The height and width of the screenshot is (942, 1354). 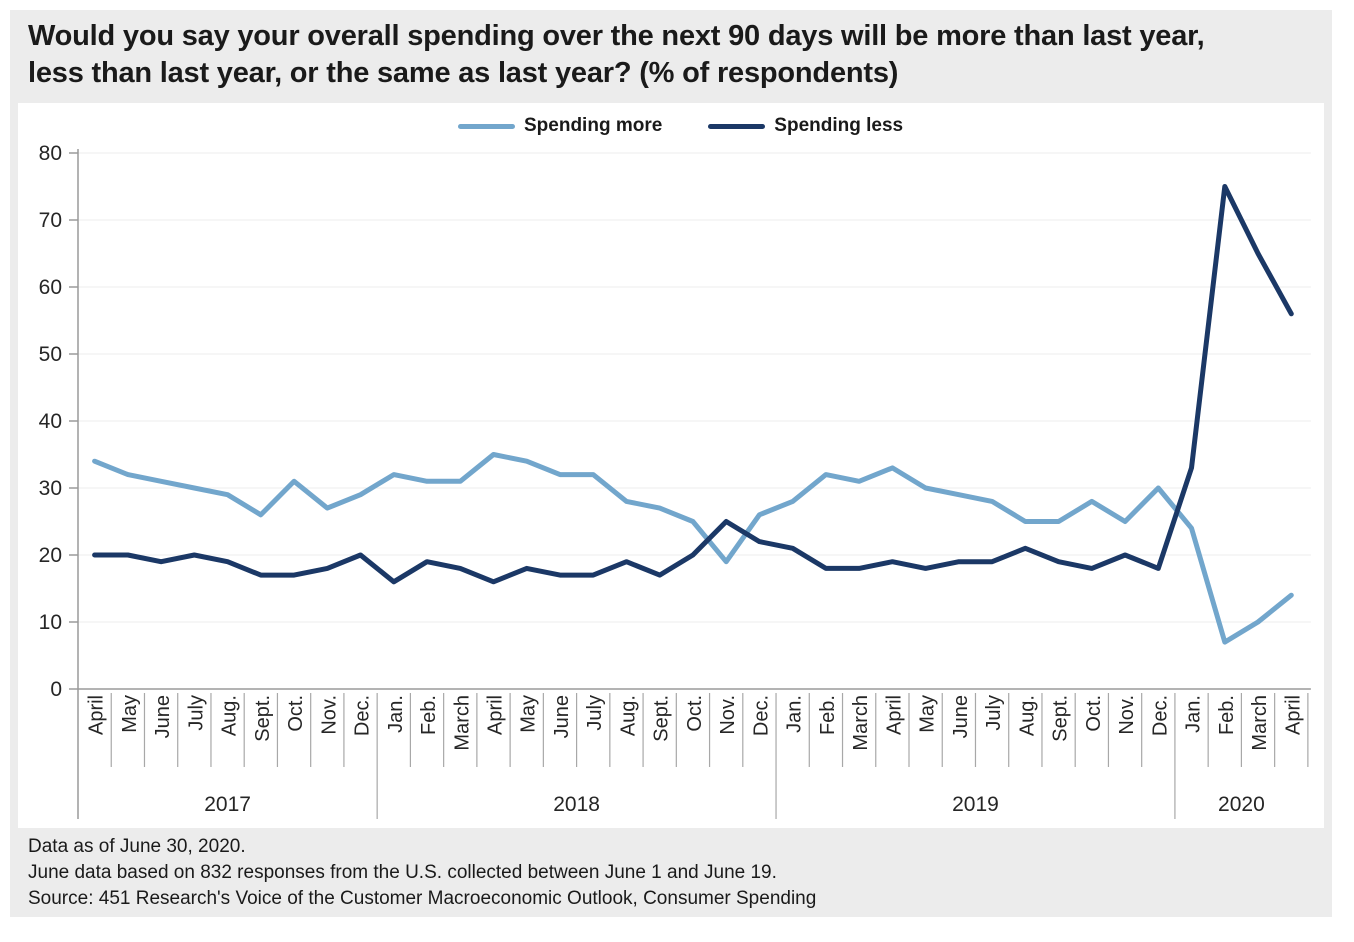 What do you see at coordinates (50, 220) in the screenshot?
I see `y-axis-label: 70` at bounding box center [50, 220].